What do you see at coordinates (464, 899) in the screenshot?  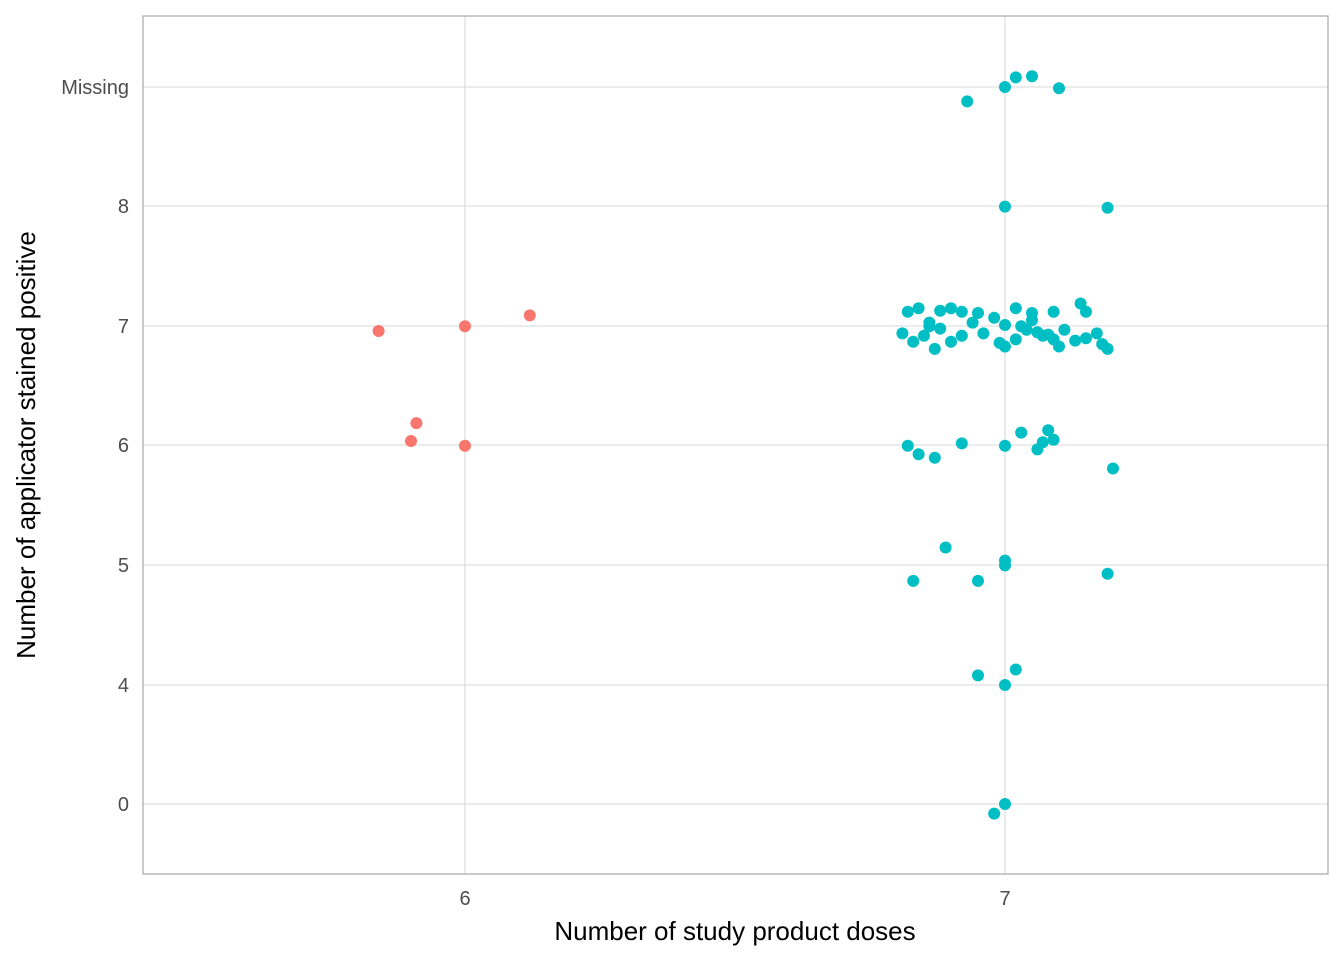 I see `x-tick-label: 6` at bounding box center [464, 899].